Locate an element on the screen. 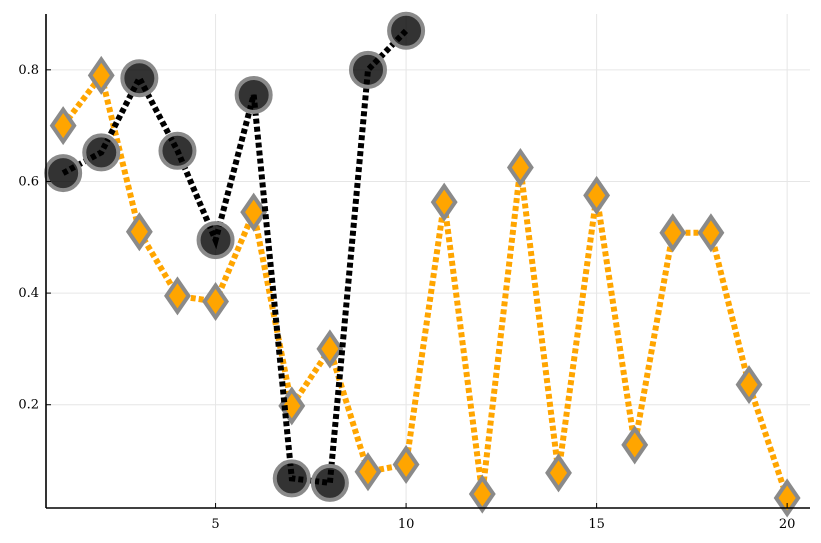 The height and width of the screenshot is (543, 821). x-tick-labels: 5 10 15 20 is located at coordinates (503, 517).